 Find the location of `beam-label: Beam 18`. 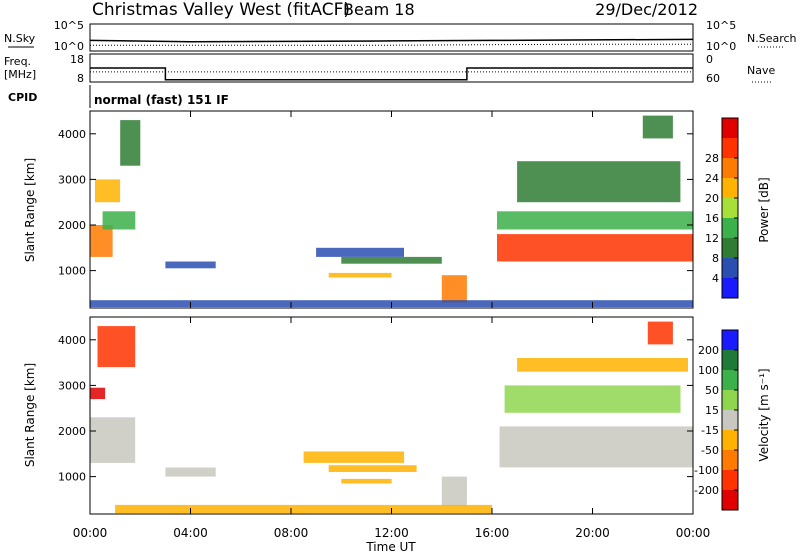

beam-label: Beam 18 is located at coordinates (379, 9).